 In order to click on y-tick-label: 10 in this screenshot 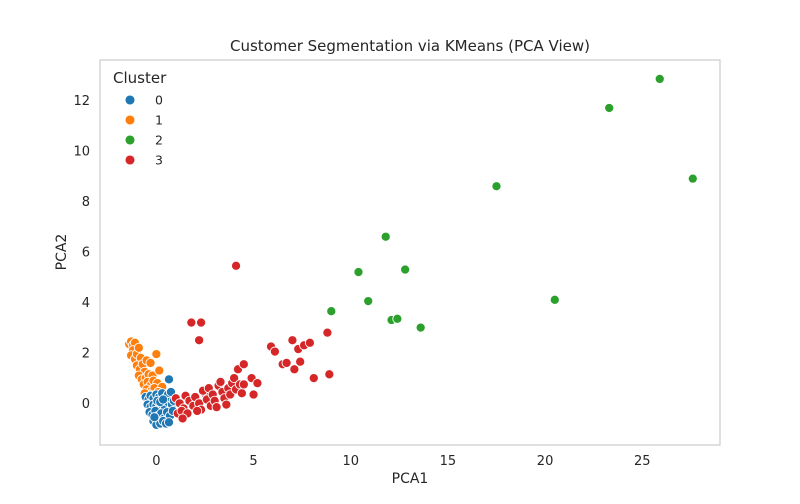, I will do `click(81, 151)`.